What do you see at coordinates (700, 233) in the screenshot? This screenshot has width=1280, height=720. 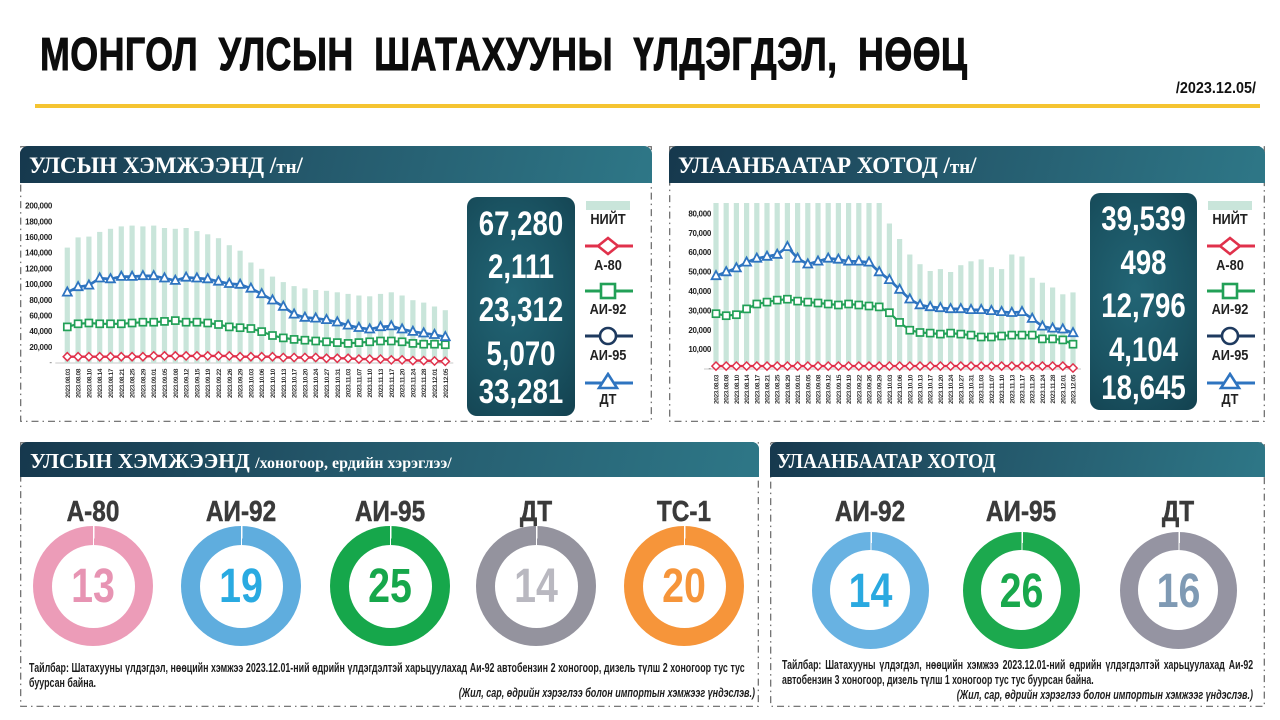 I see `svg-text: 70,000` at bounding box center [700, 233].